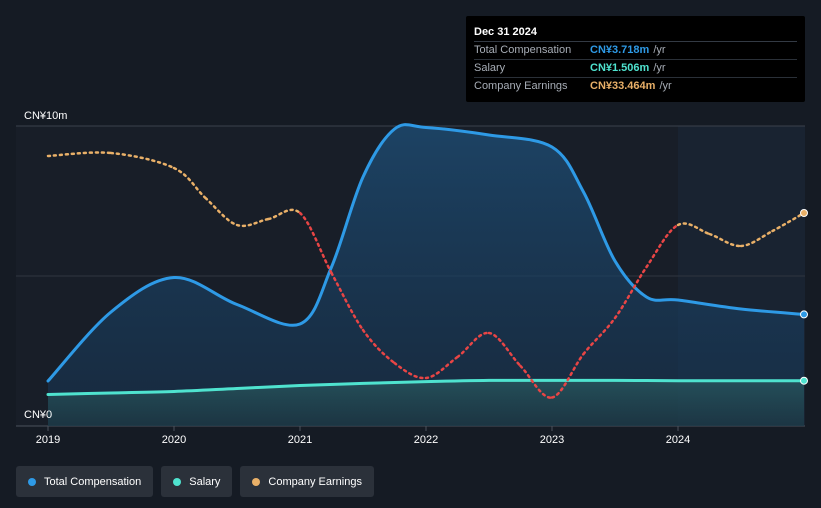 This screenshot has width=821, height=508. What do you see at coordinates (205, 481) in the screenshot?
I see `legend-label: Salary` at bounding box center [205, 481].